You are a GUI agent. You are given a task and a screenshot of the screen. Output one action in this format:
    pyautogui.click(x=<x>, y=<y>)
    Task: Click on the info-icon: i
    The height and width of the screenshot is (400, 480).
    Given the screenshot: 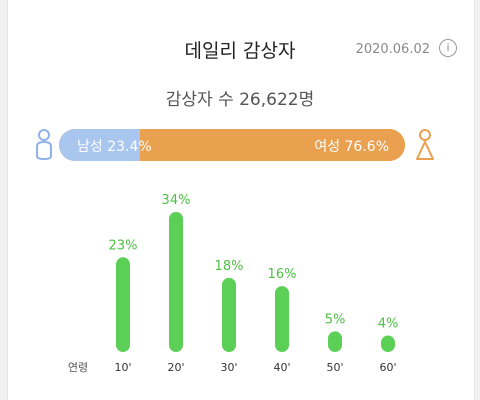 What is the action you would take?
    pyautogui.click(x=448, y=48)
    